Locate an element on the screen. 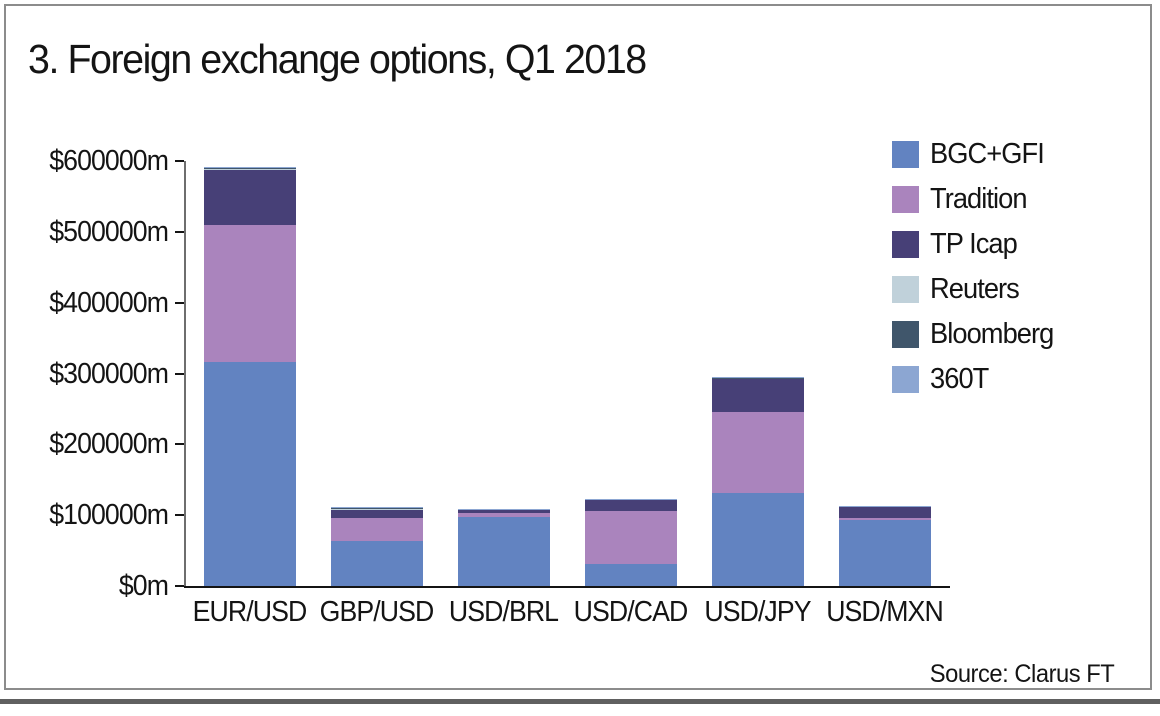 This screenshot has height=716, width=1160. legend-label-bloomberg: Bloomberg is located at coordinates (992, 334).